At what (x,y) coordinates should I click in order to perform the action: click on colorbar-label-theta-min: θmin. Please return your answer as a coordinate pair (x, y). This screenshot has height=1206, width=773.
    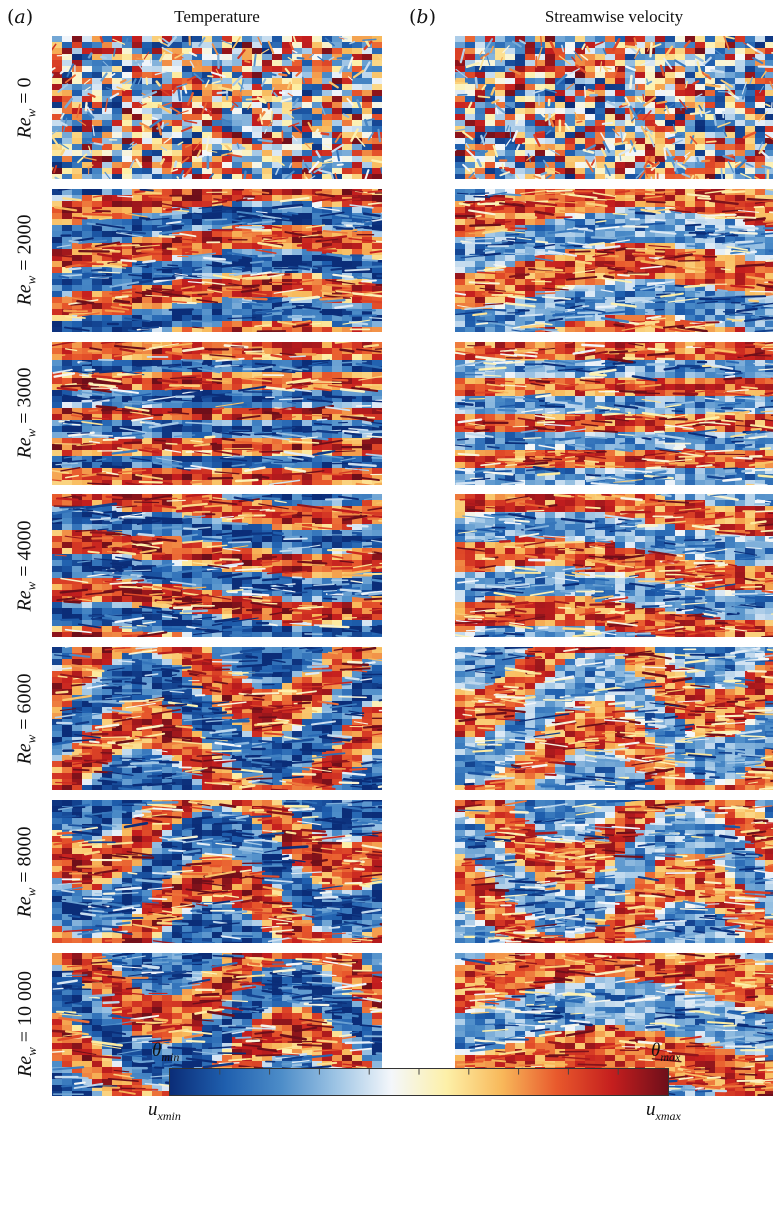
    Looking at the image, I should click on (166, 1052).